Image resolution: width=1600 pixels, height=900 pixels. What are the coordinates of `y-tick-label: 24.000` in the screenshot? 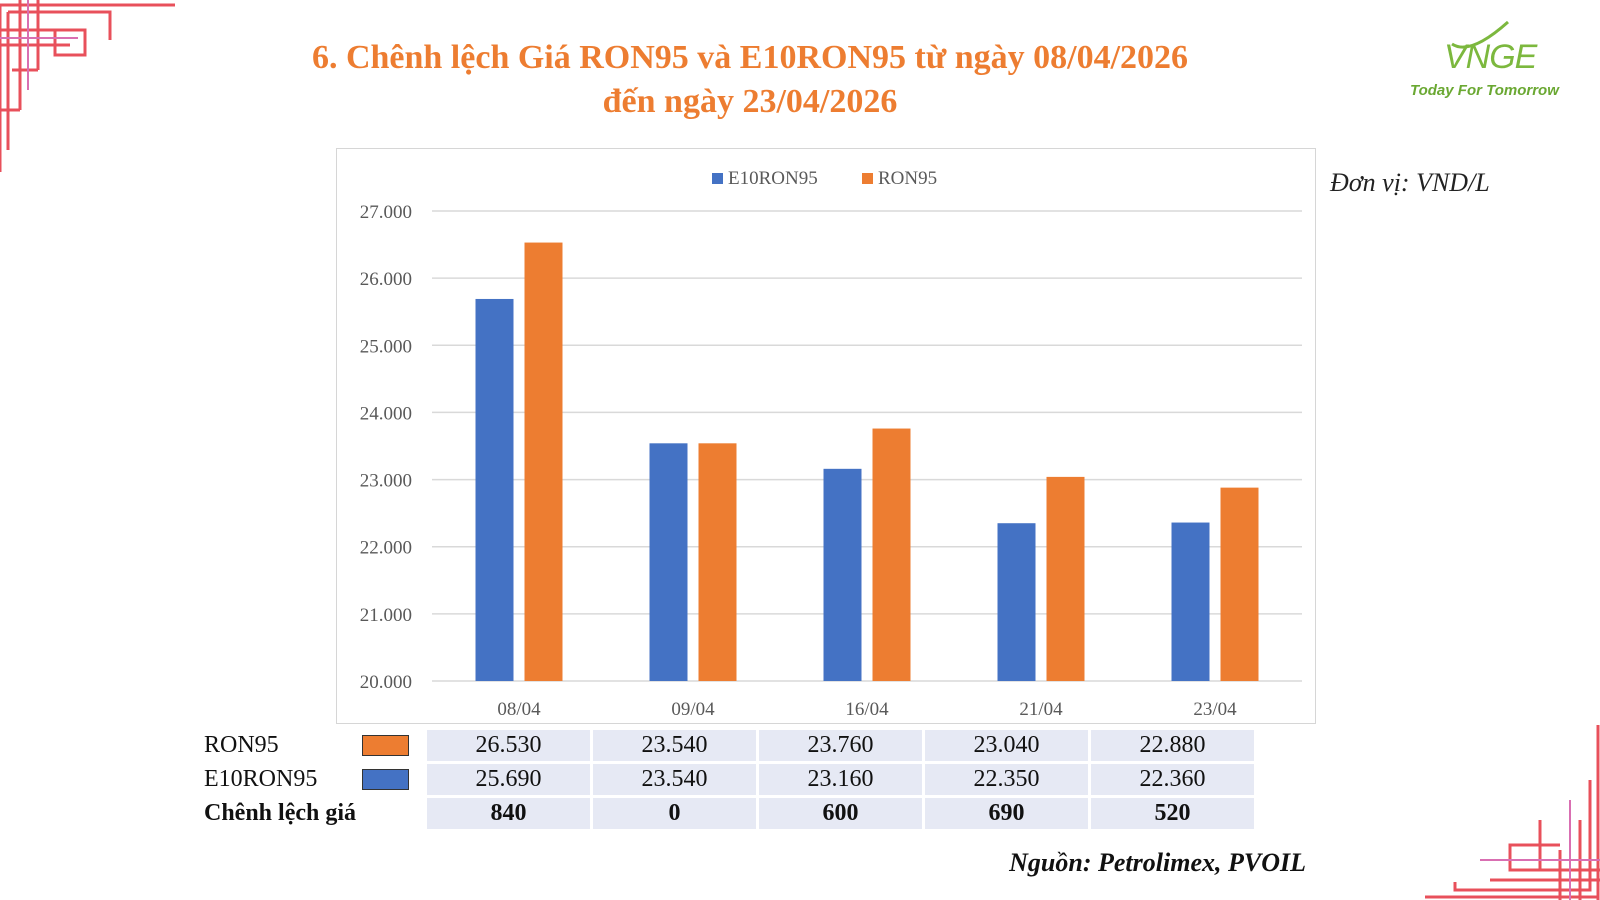 It's located at (386, 413).